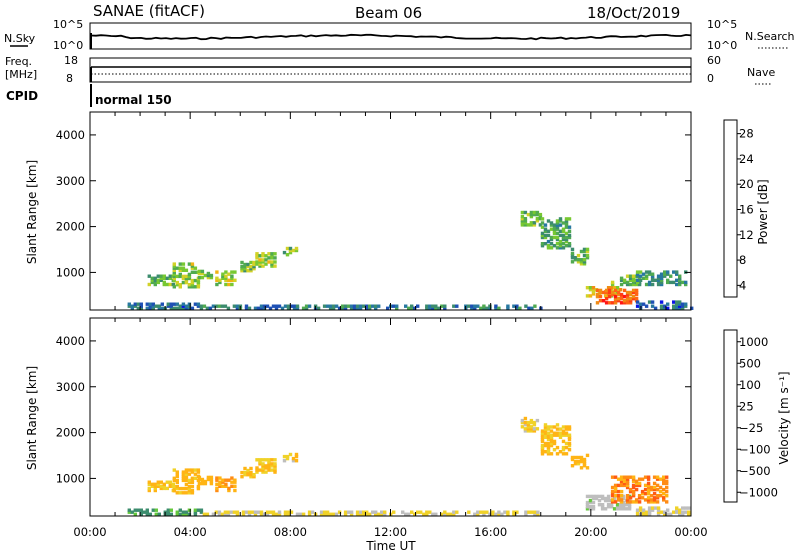 The image size is (800, 554). What do you see at coordinates (70, 181) in the screenshot?
I see `power-ytick-label: 3000` at bounding box center [70, 181].